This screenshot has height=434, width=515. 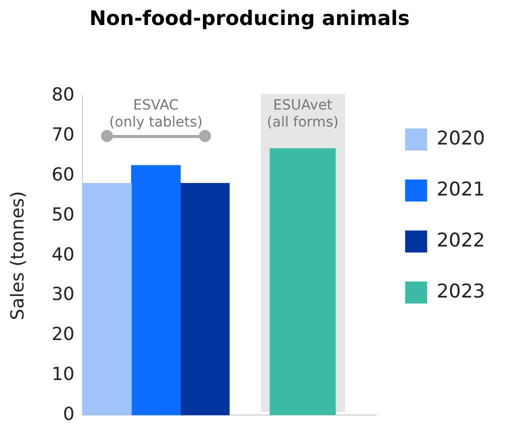 I want to click on y-tick-label: 20, so click(x=63, y=335).